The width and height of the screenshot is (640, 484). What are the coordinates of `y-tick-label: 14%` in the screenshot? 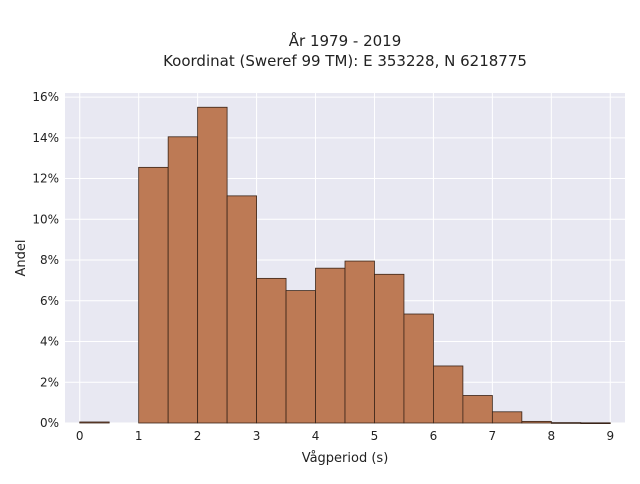 It's located at (45, 138).